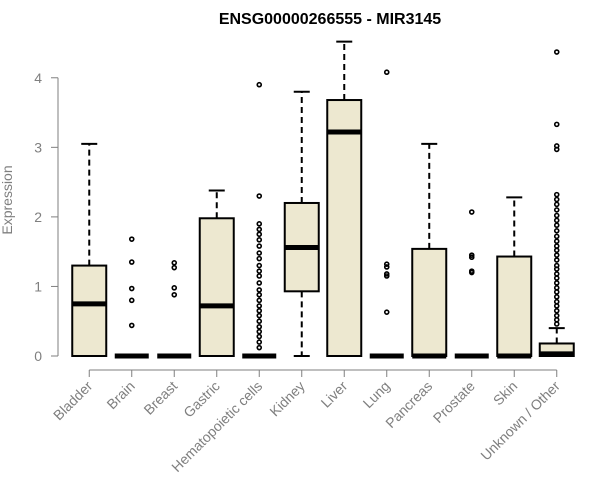  What do you see at coordinates (38, 78) in the screenshot?
I see `y-tick-label: 4` at bounding box center [38, 78].